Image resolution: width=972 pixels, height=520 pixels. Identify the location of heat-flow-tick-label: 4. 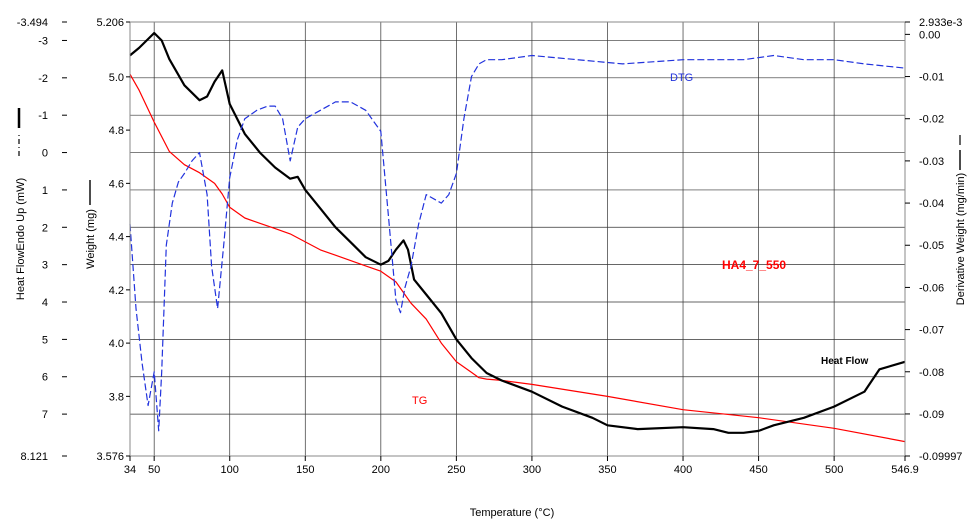
(45, 303).